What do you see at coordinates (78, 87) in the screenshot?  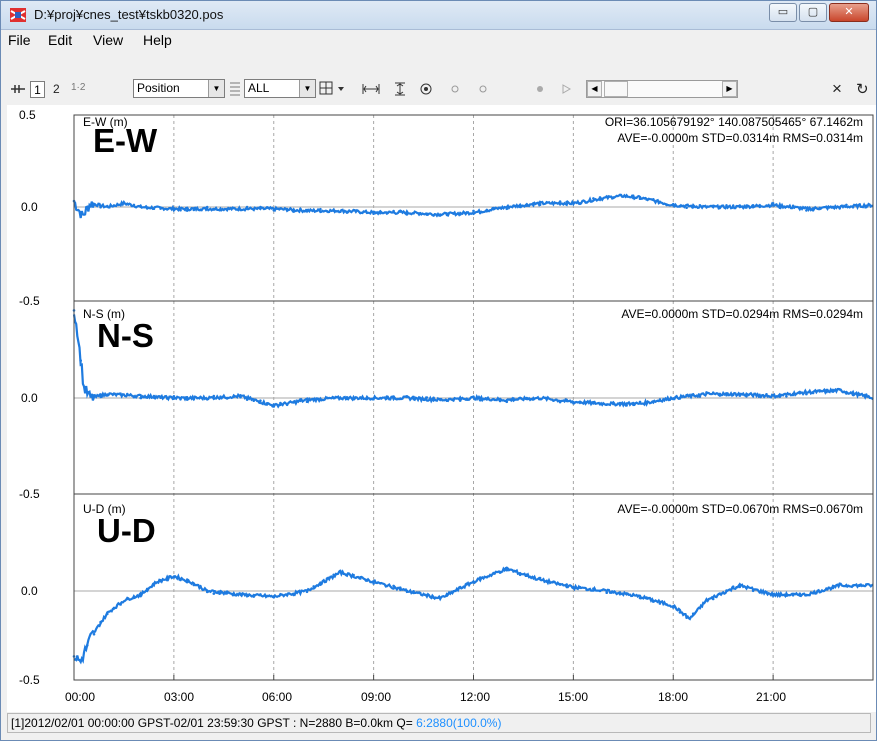 I see `plot-12-button: 1·2` at bounding box center [78, 87].